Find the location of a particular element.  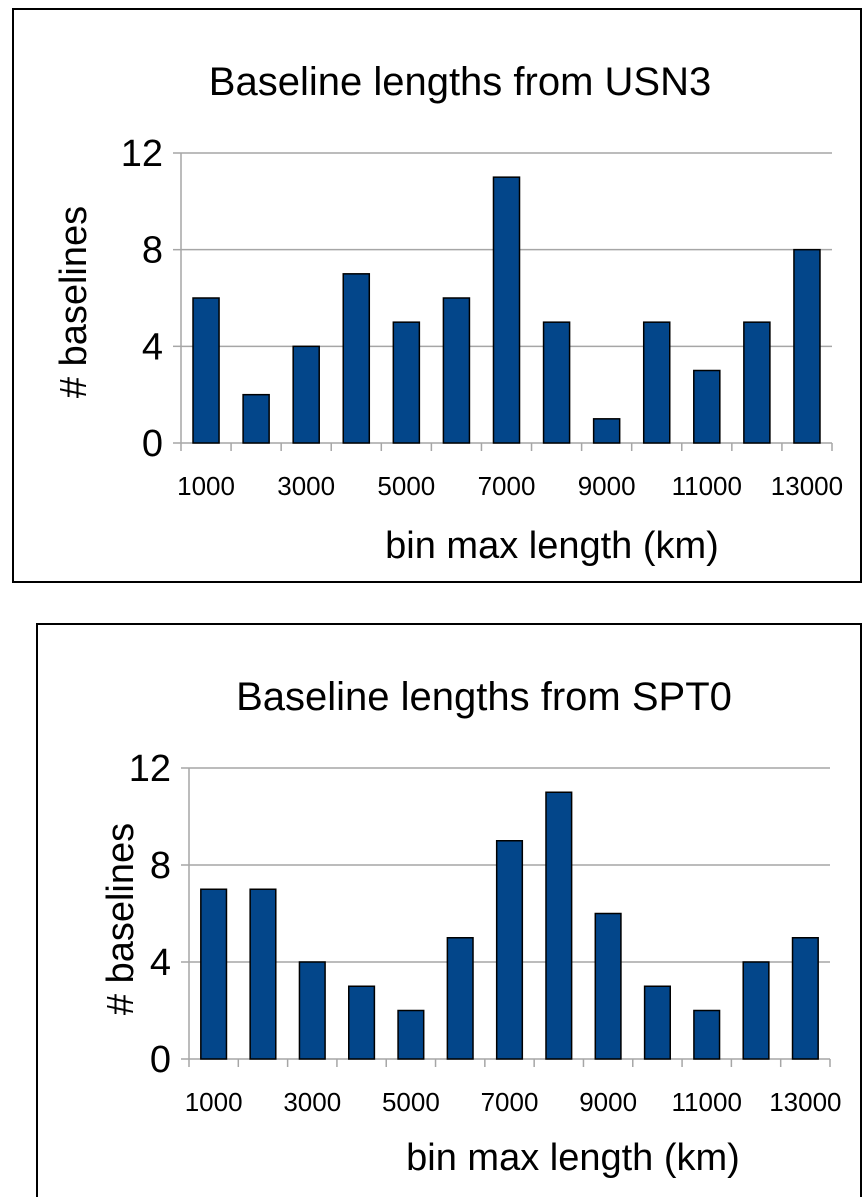

chart-title: Baseline lengths from SPT0 is located at coordinates (484, 697).